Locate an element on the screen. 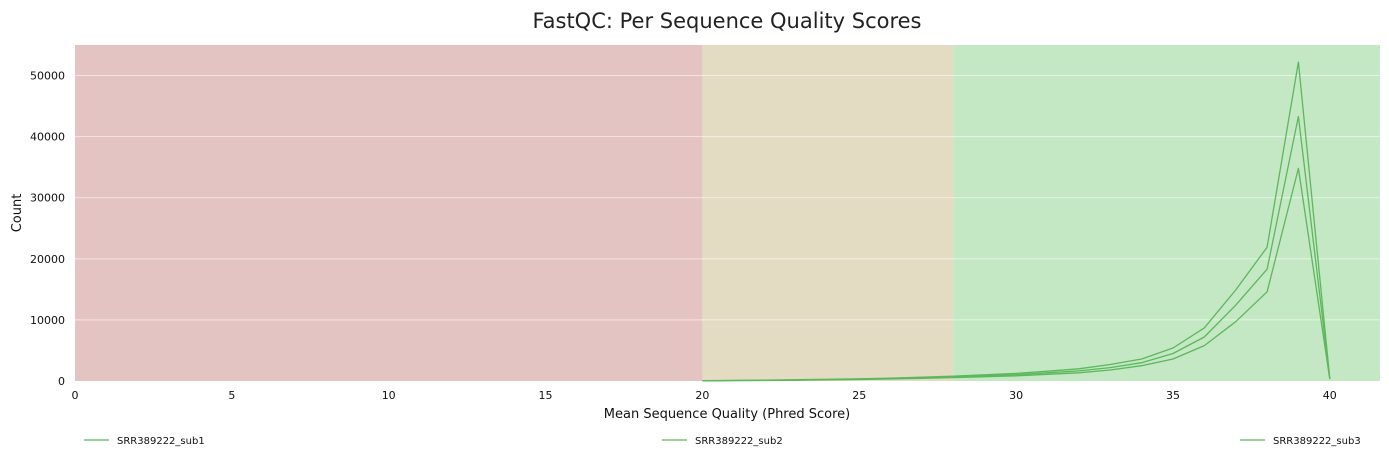 This screenshot has height=460, width=1389. legend-label: SRR389222_sub3 is located at coordinates (1317, 441).